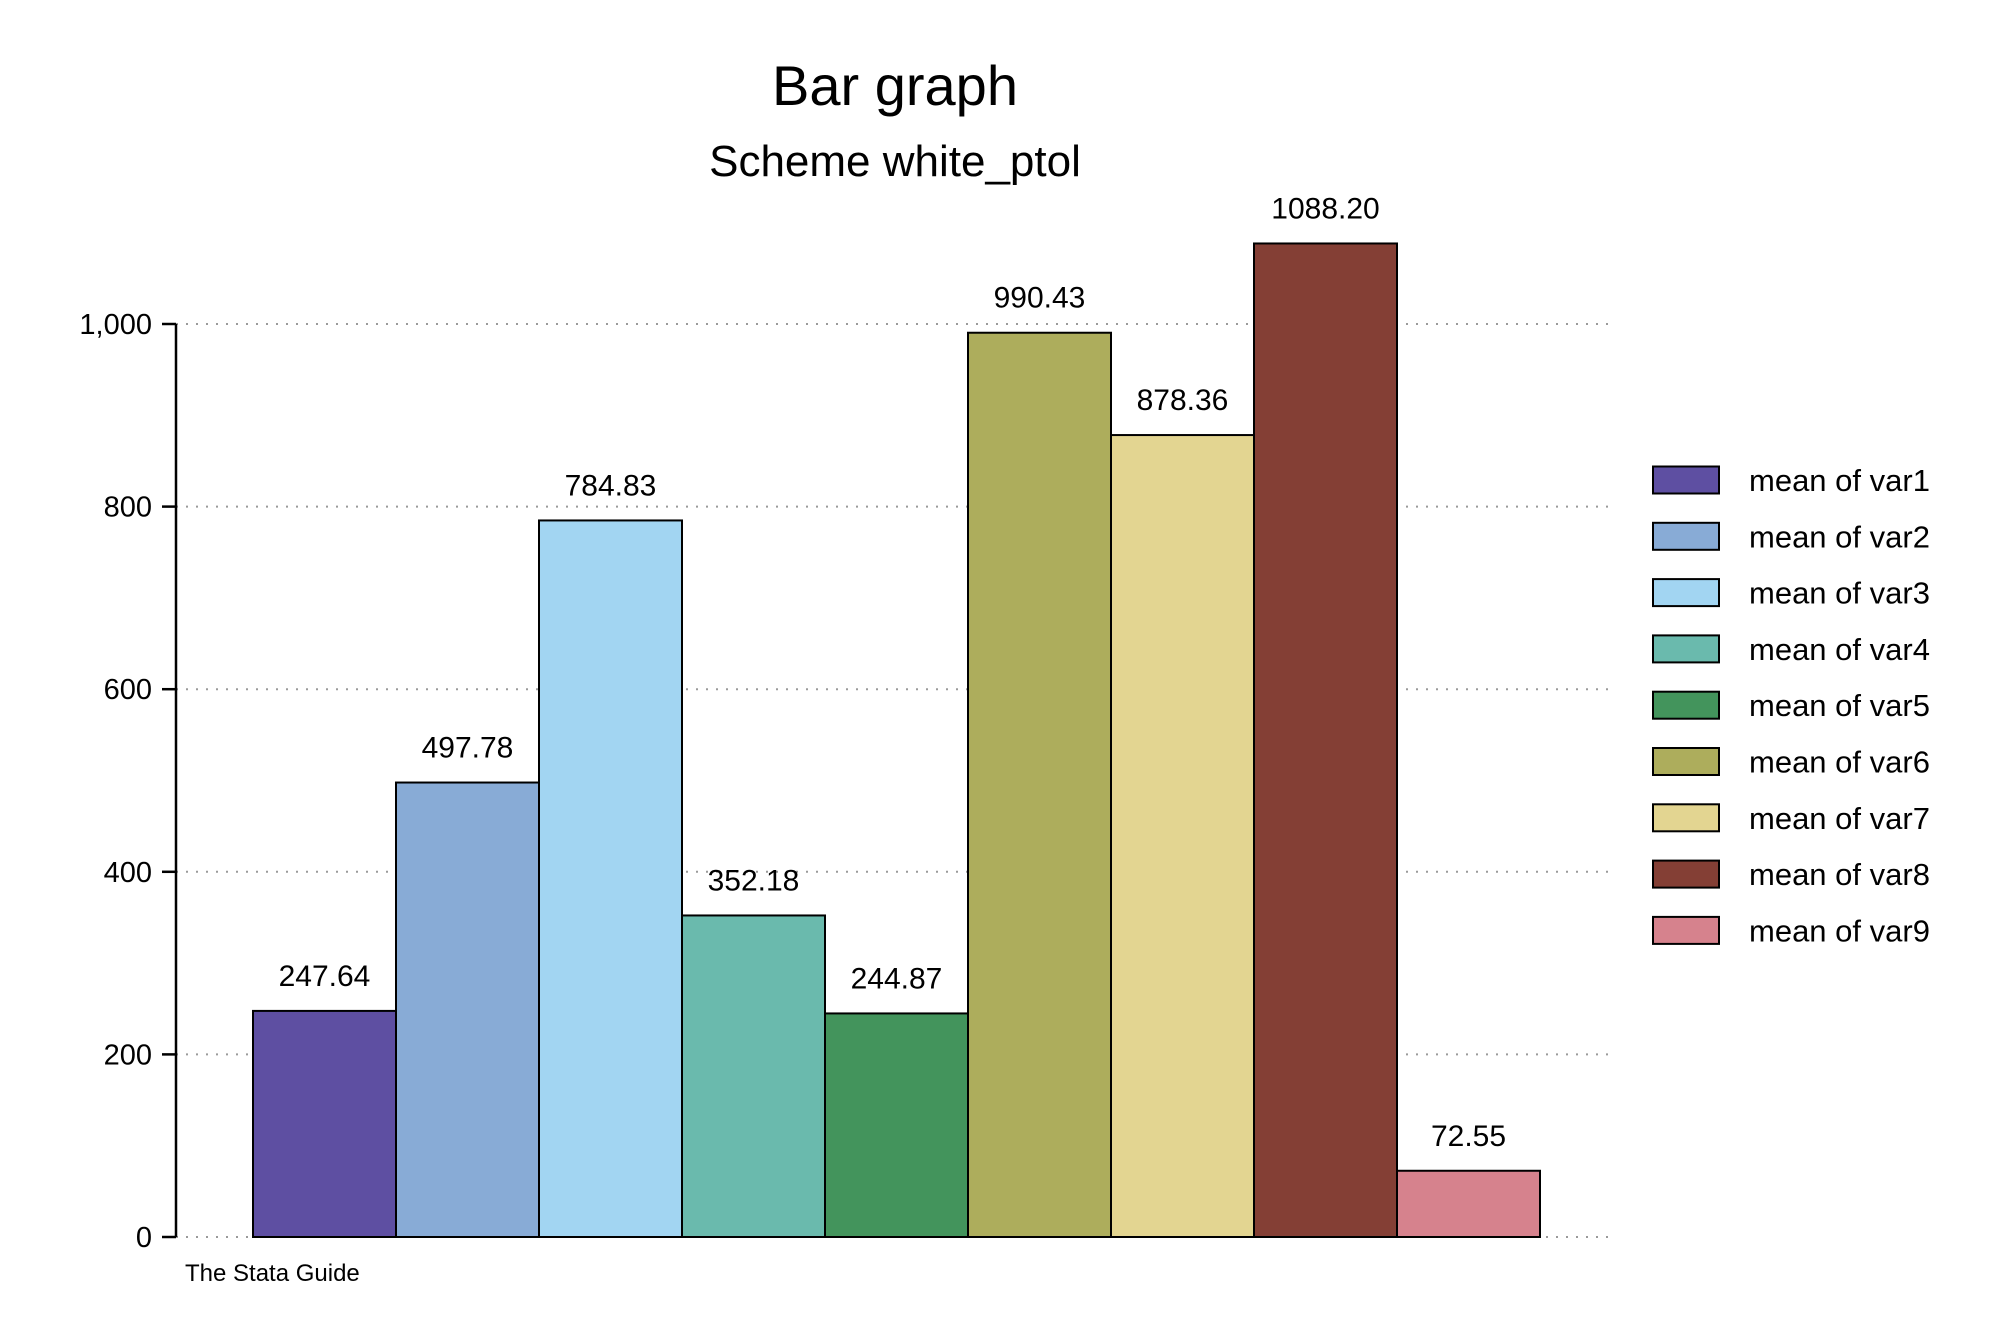 The image size is (2000, 1333). Describe the element at coordinates (115, 325) in the screenshot. I see `y-tick-label: 1,000` at that location.